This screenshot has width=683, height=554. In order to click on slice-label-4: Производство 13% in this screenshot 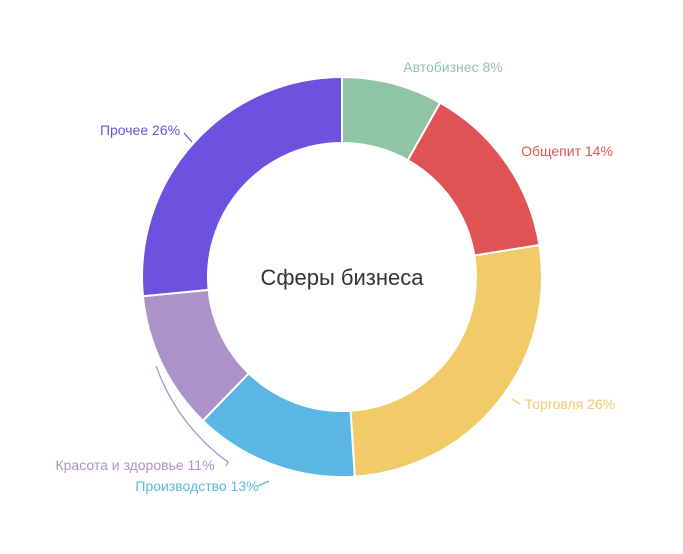, I will do `click(196, 486)`.